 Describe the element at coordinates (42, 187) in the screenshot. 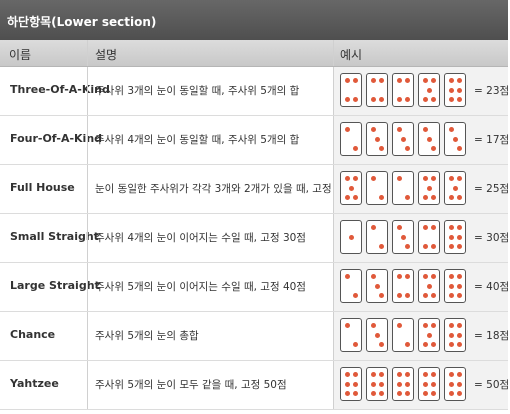

I see `row-name: Full House` at that location.